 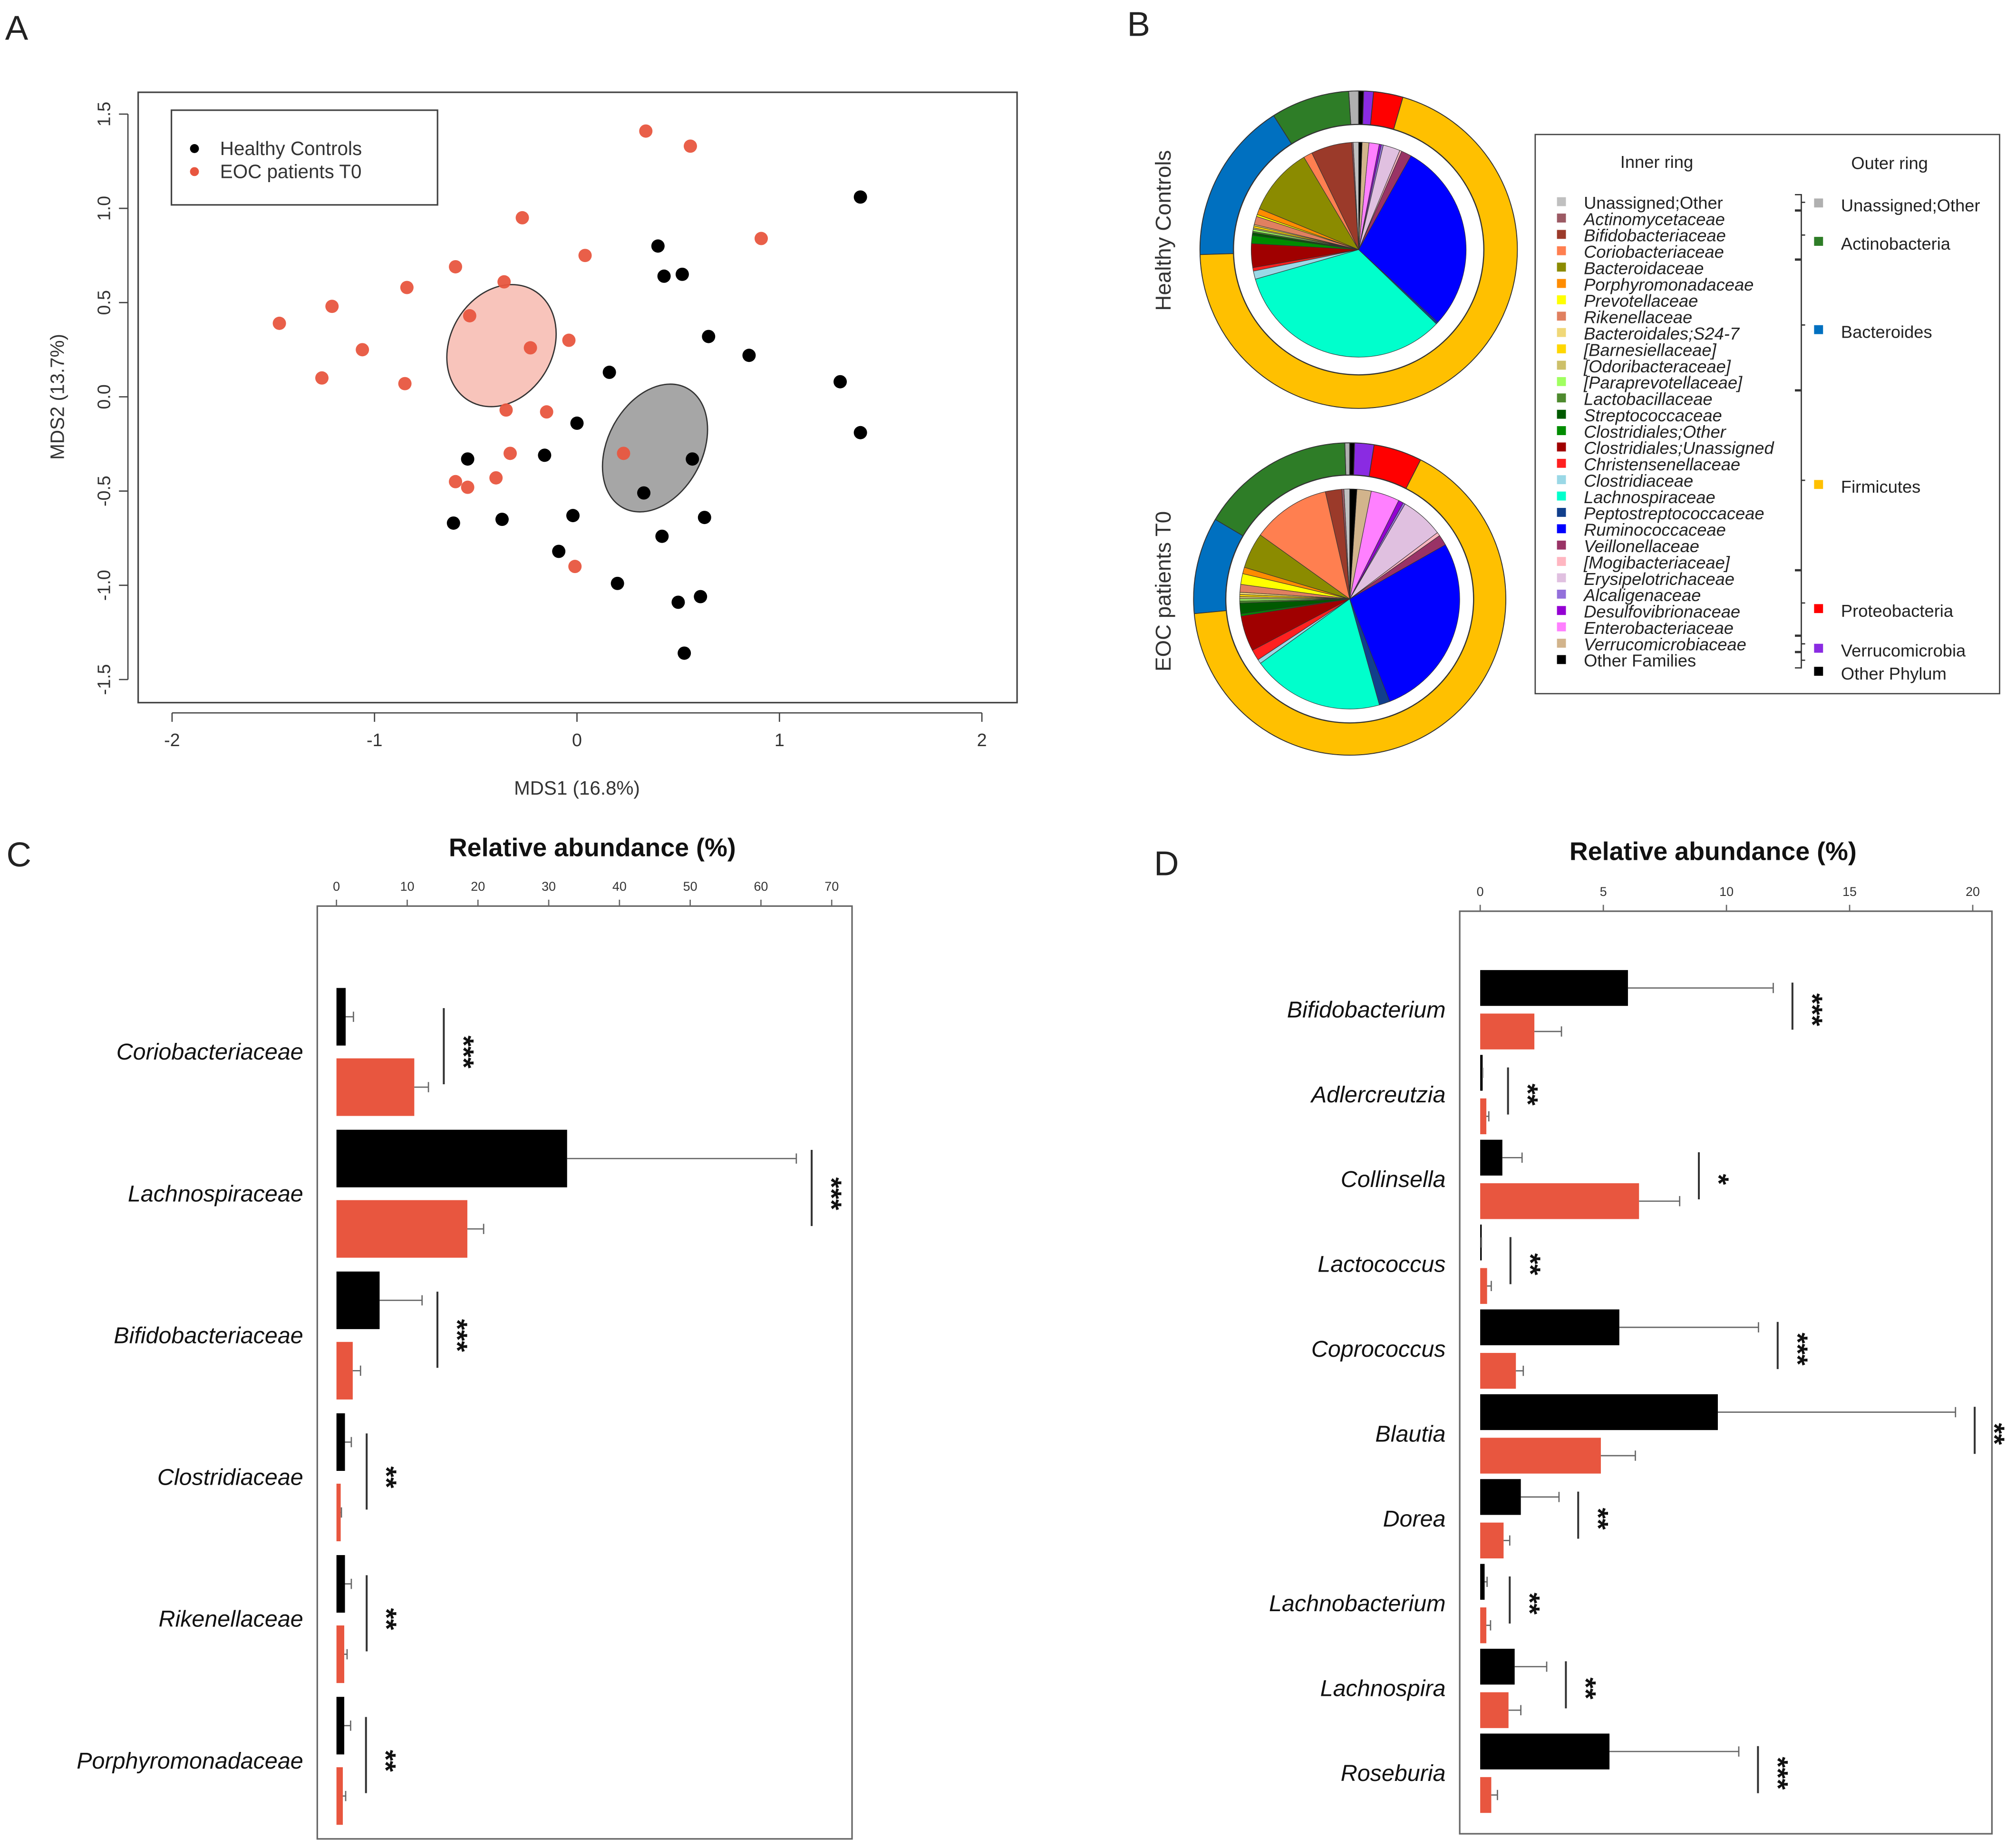 What do you see at coordinates (1669, 284) in the screenshot?
I see `inner-legend-label: Porphyromonadaceae` at bounding box center [1669, 284].